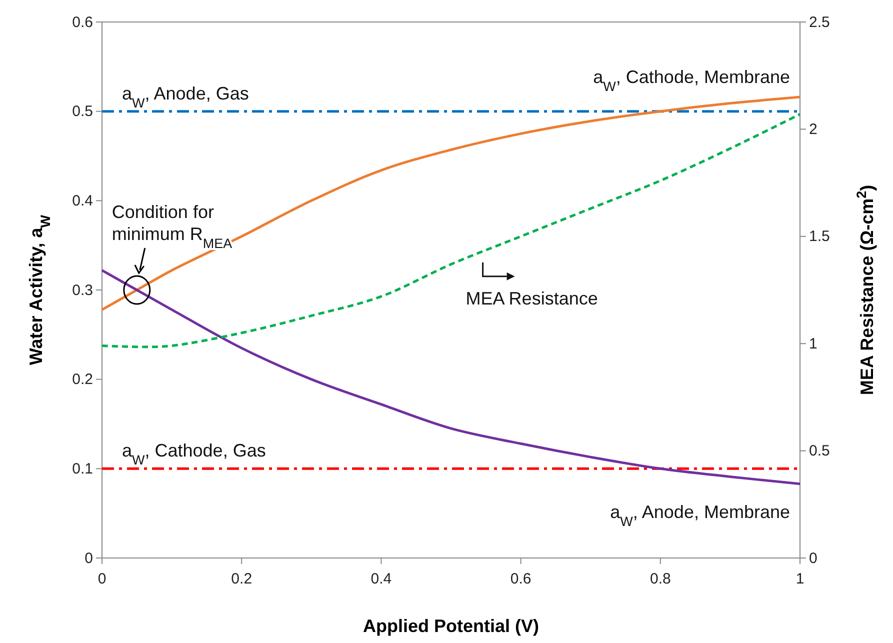  Describe the element at coordinates (813, 343) in the screenshot. I see `y2-tick-label: 1` at that location.